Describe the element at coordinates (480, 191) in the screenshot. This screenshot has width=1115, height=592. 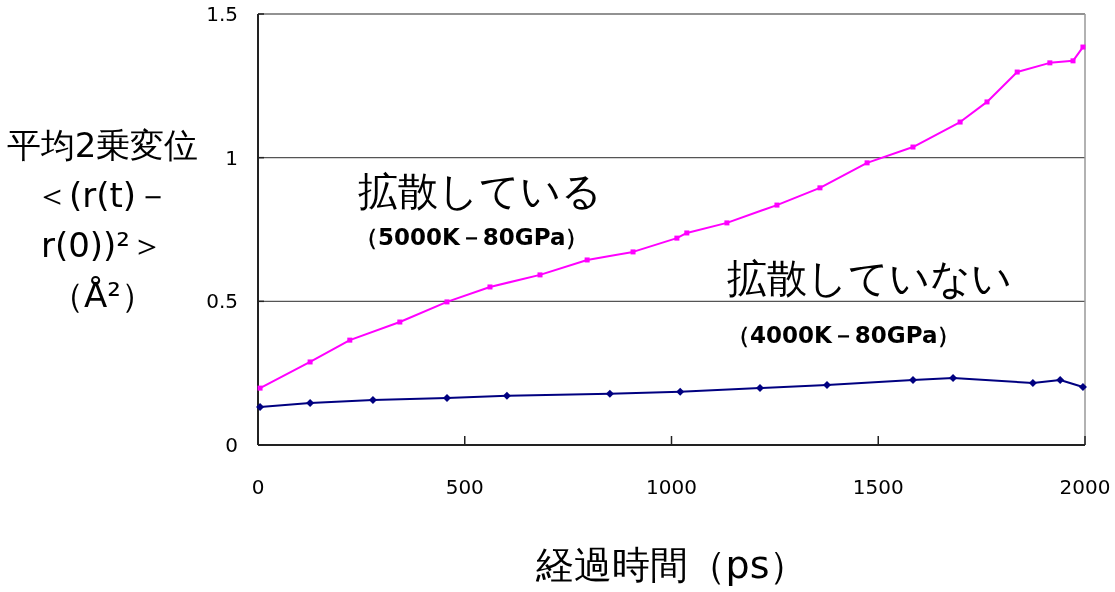
I see `annotation: 拡散している` at that location.